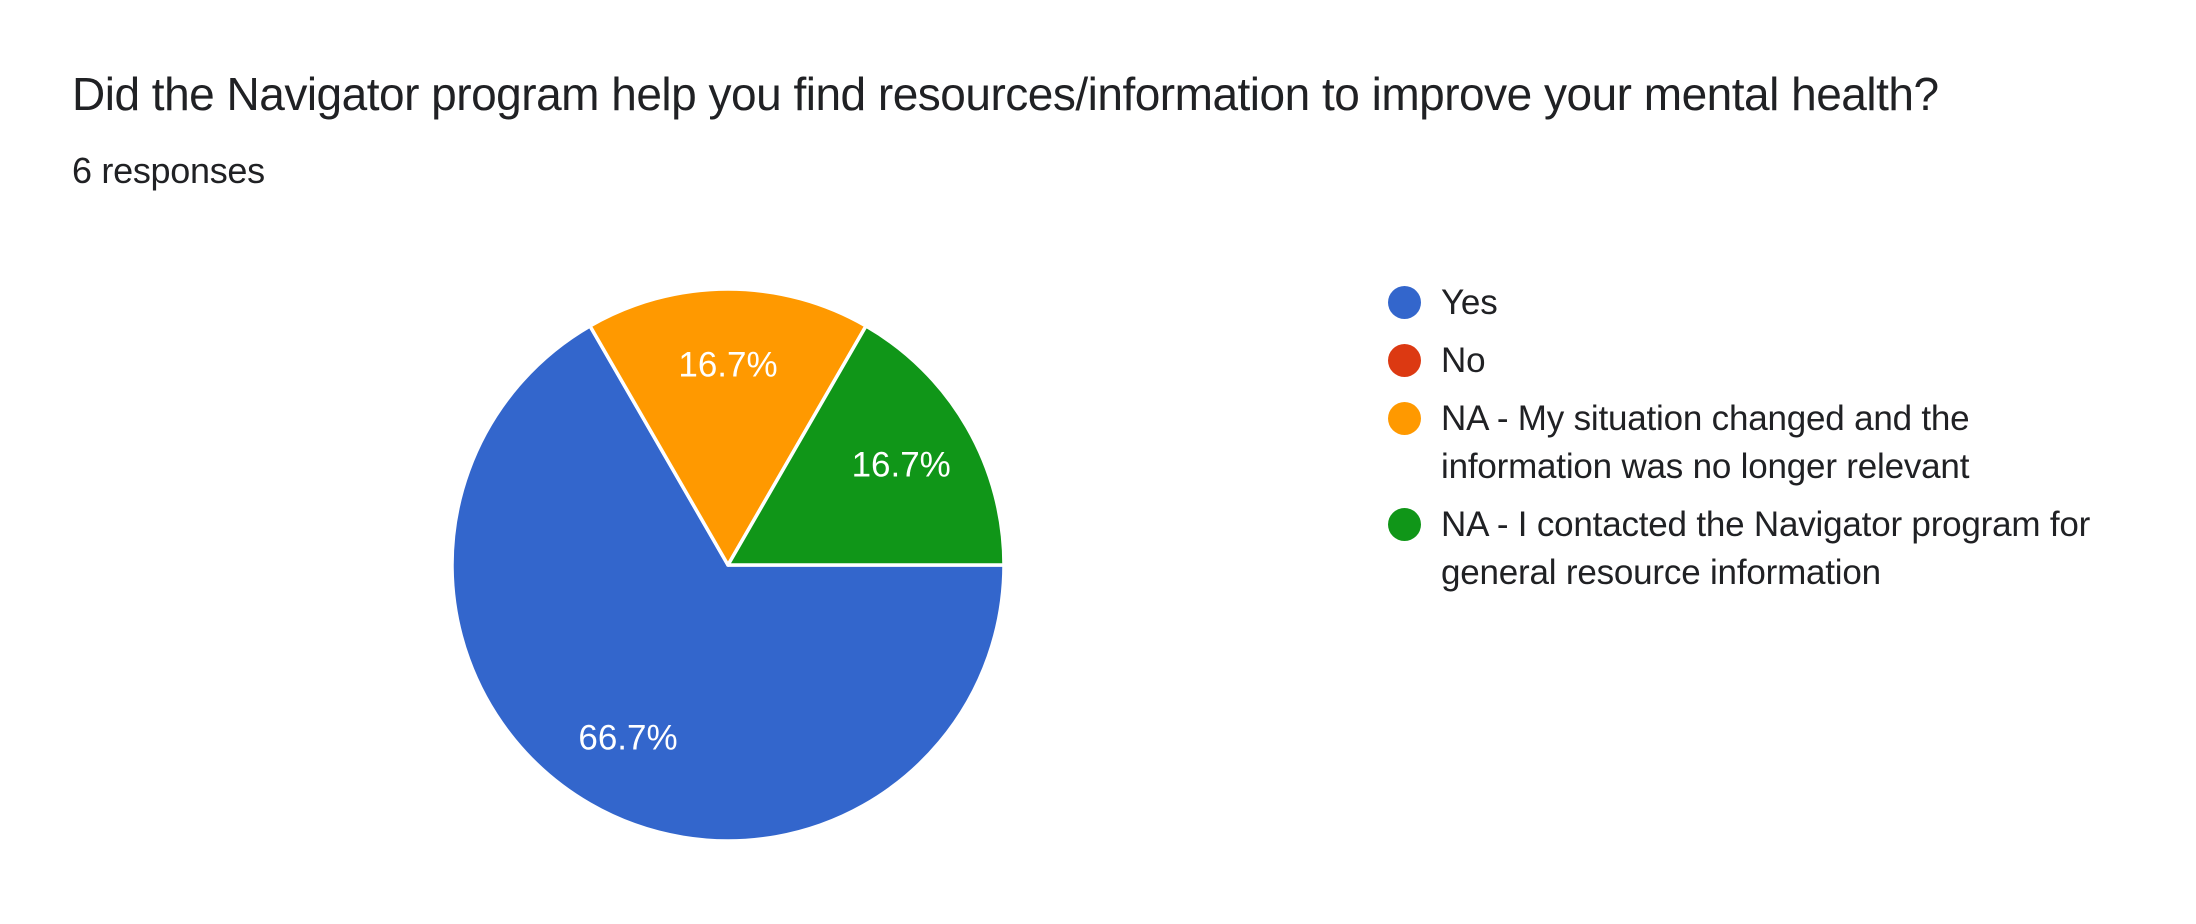 The width and height of the screenshot is (2196, 924). What do you see at coordinates (627, 738) in the screenshot?
I see `pie-slice-label-yes: 66.7%` at bounding box center [627, 738].